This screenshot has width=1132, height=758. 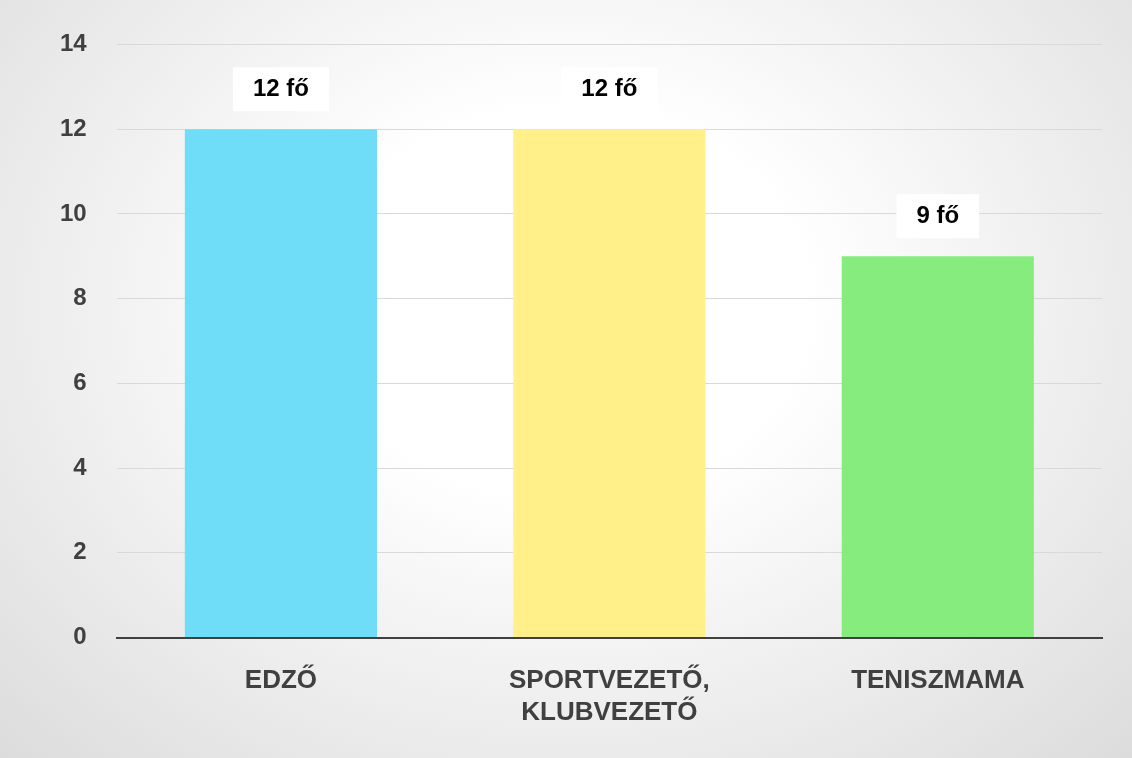 I want to click on y-tick-label: 6, so click(x=80, y=381).